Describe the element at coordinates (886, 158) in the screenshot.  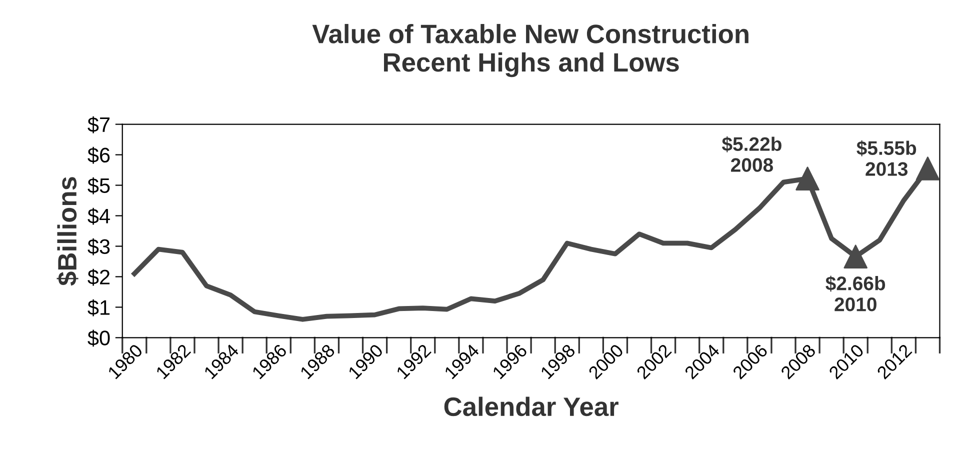
I see `annotation: $5.55b 2013` at that location.